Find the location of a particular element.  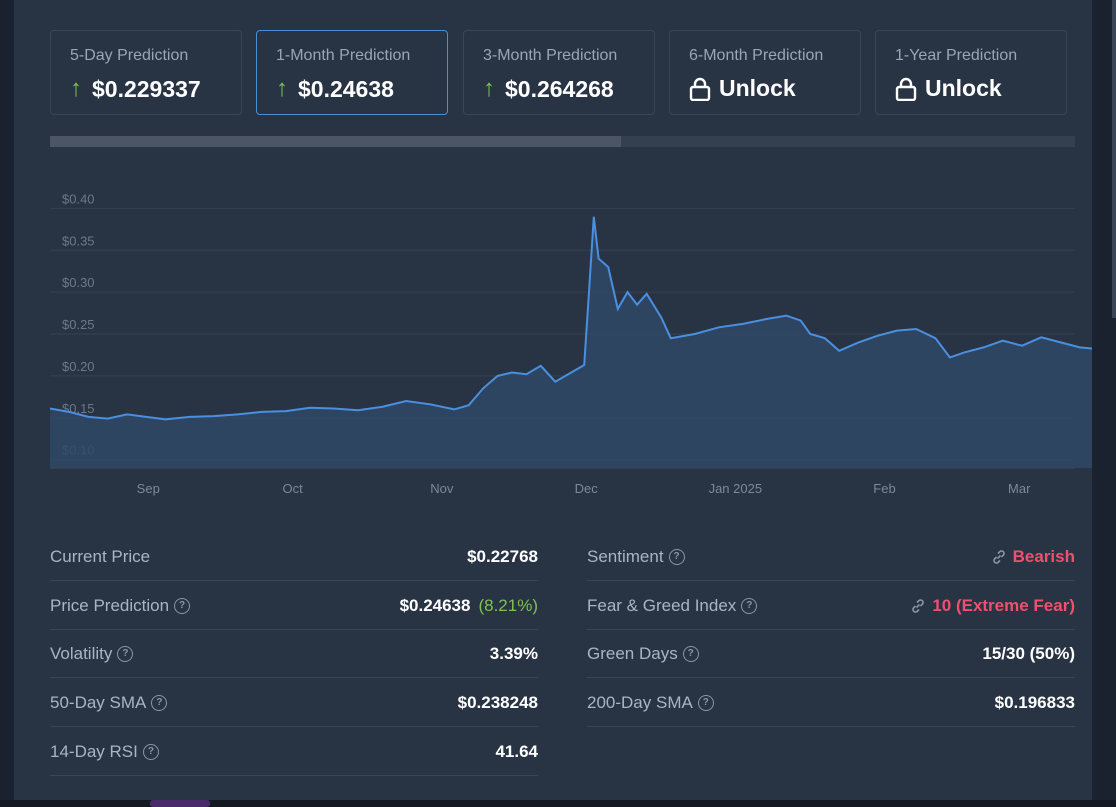

page-right-edge is located at coordinates (1104, 403).